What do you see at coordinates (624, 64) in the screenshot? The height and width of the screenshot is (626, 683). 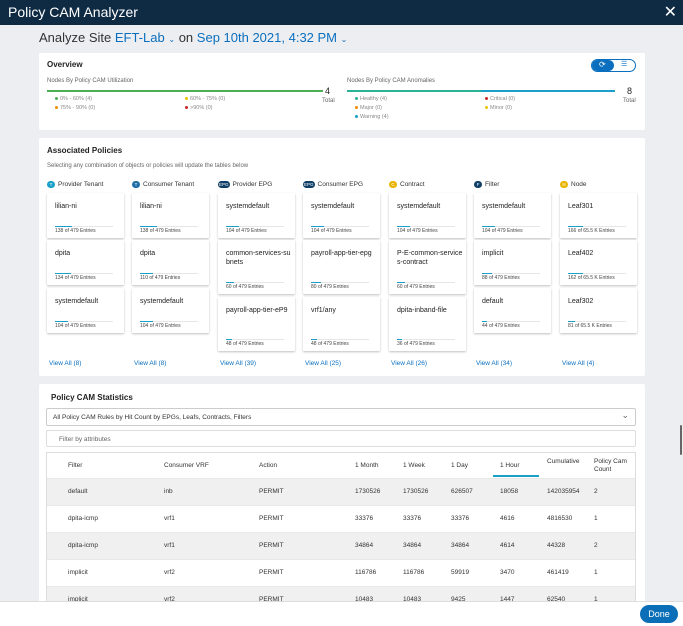 I see `list-view-icon: ☰` at bounding box center [624, 64].